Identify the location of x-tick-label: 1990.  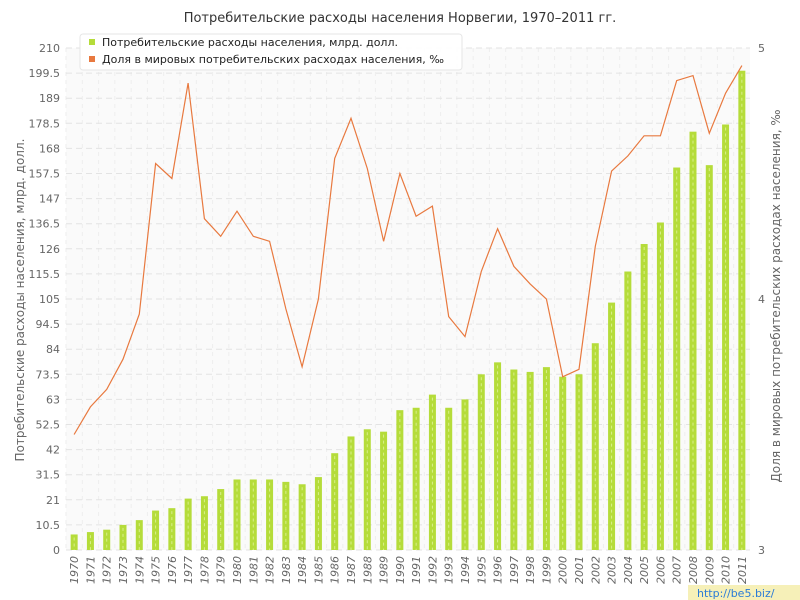
(400, 570).